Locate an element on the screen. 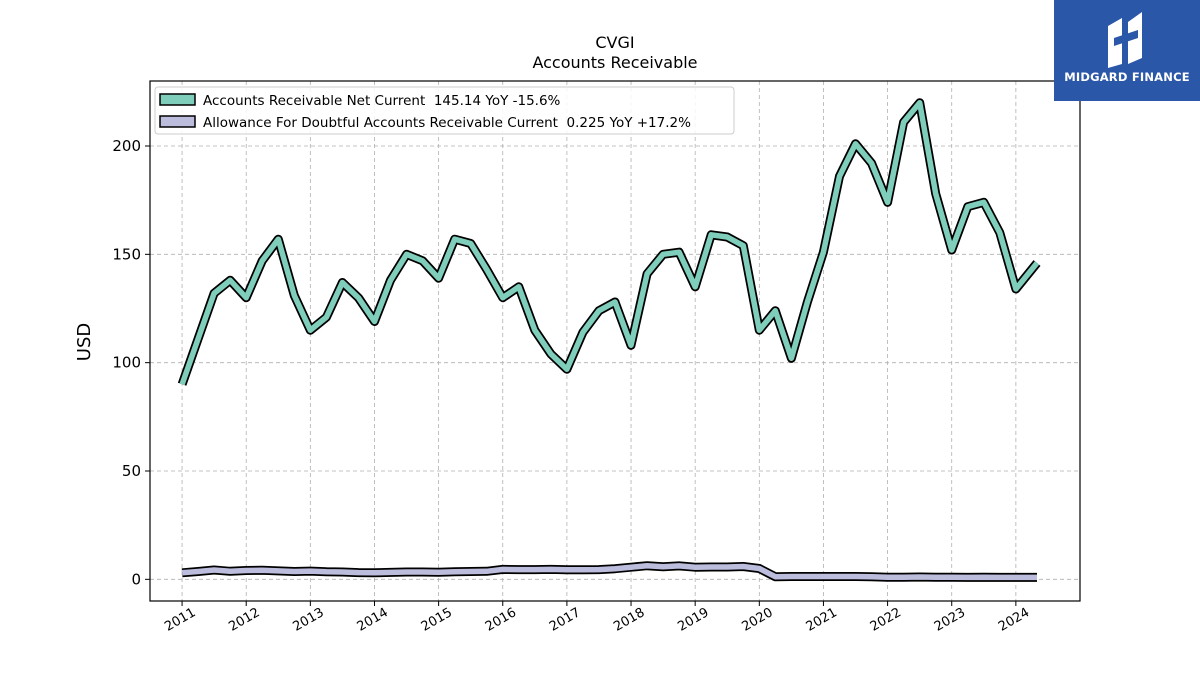  x-tick-label: 2013 is located at coordinates (309, 620).